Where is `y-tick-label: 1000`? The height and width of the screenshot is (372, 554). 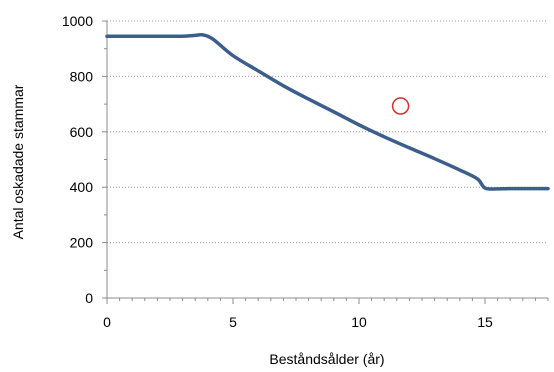 y-tick-label: 1000 is located at coordinates (77, 21).